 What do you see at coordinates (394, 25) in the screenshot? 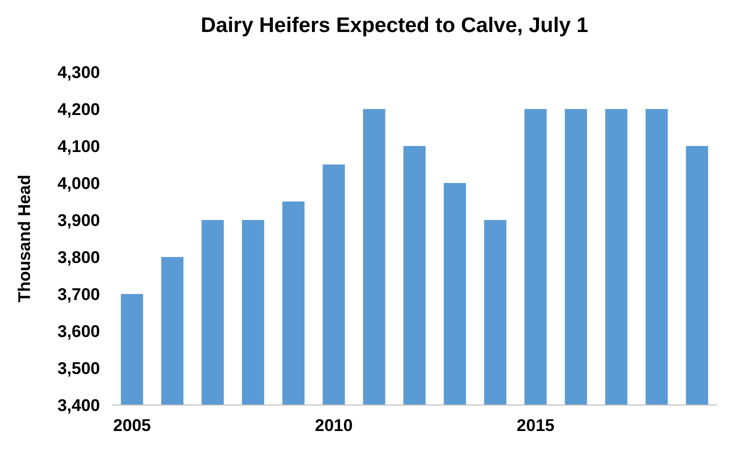
I see `chart-title: Dairy Heifers Expected to Calve, July 1` at bounding box center [394, 25].